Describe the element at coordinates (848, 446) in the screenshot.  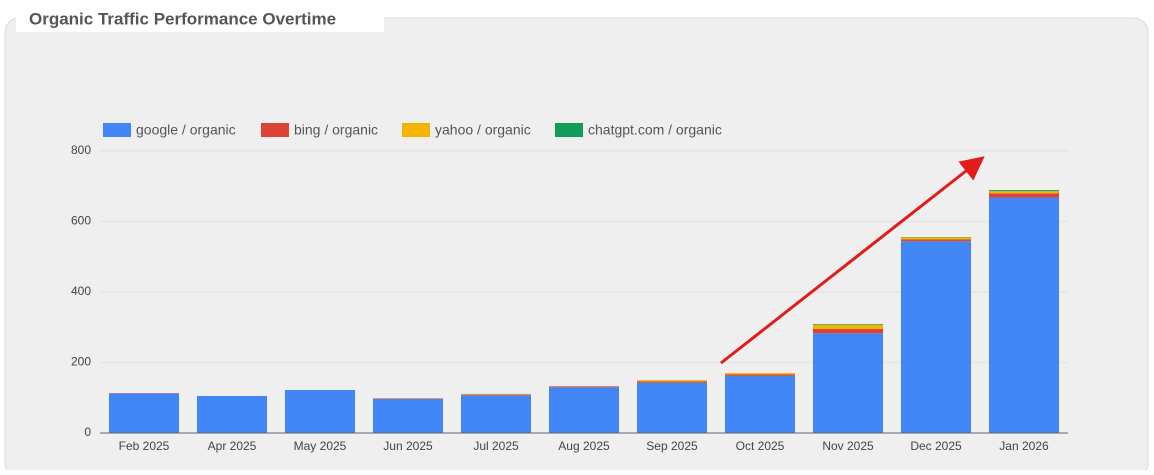
I see `x-tick-label: Nov 2025` at that location.